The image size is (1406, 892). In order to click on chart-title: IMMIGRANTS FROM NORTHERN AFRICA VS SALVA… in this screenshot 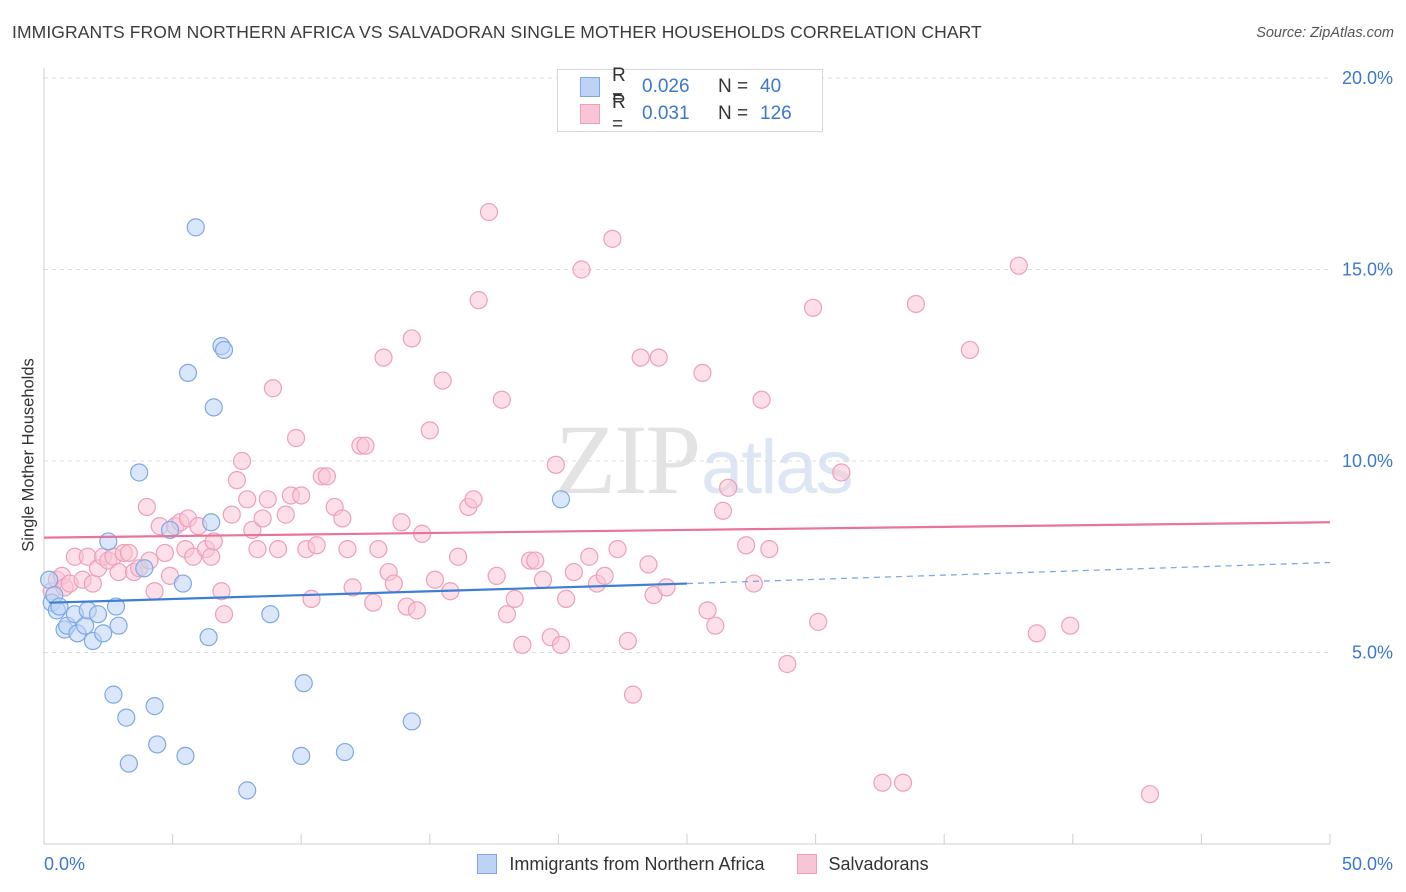, I will do `click(497, 32)`.